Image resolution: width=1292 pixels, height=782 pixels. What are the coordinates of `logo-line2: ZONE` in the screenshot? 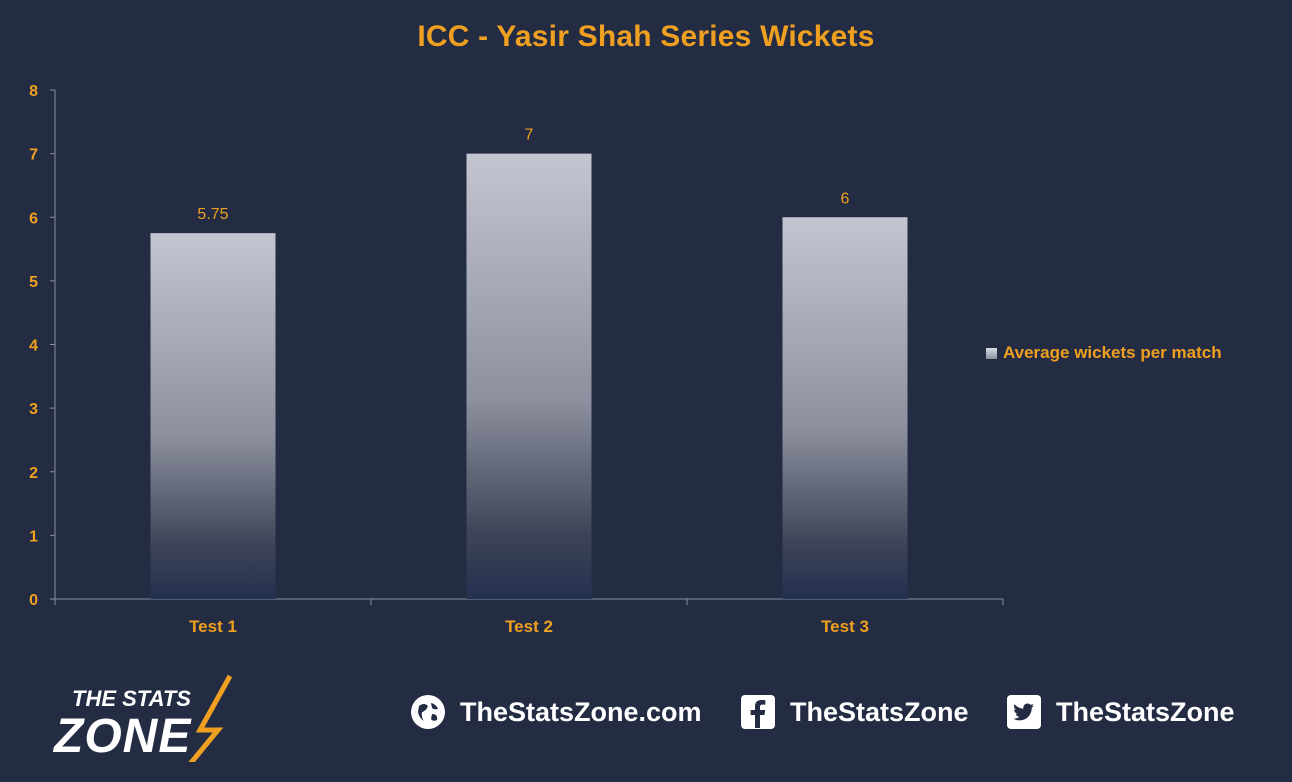 It's located at (122, 736).